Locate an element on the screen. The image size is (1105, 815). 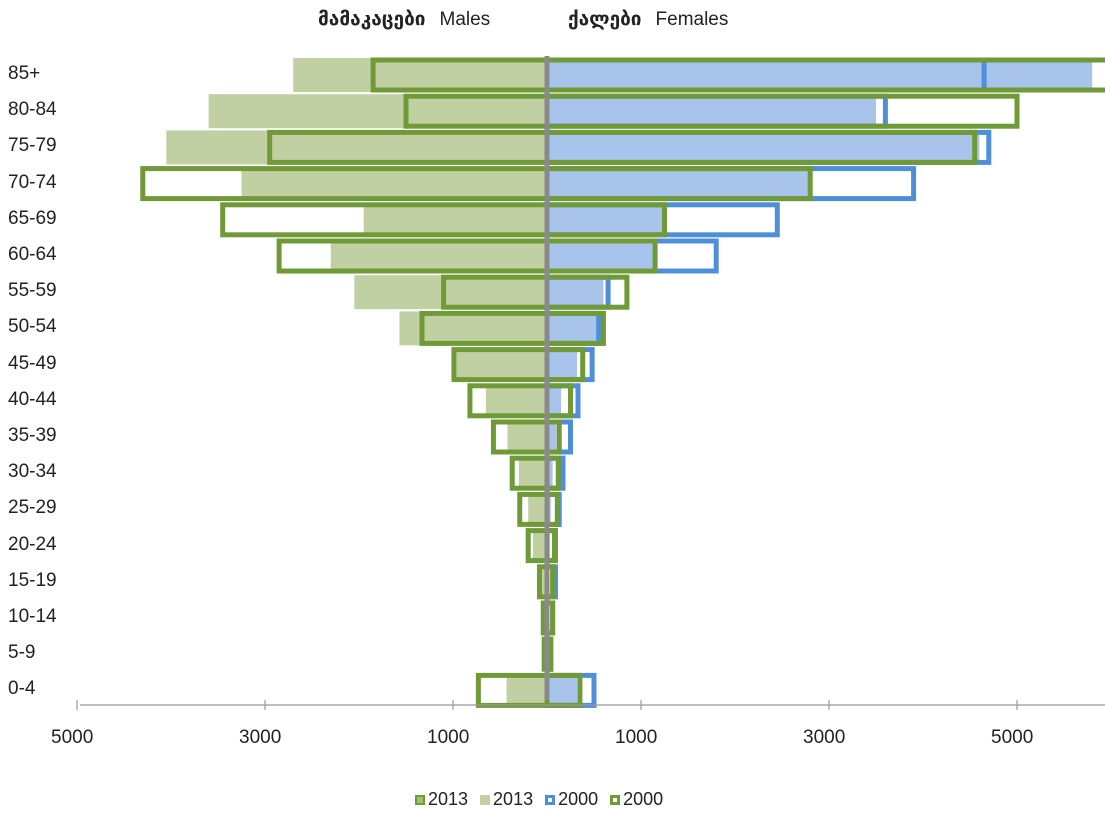
males-header-ka: მამაკაცები is located at coordinates (372, 19).